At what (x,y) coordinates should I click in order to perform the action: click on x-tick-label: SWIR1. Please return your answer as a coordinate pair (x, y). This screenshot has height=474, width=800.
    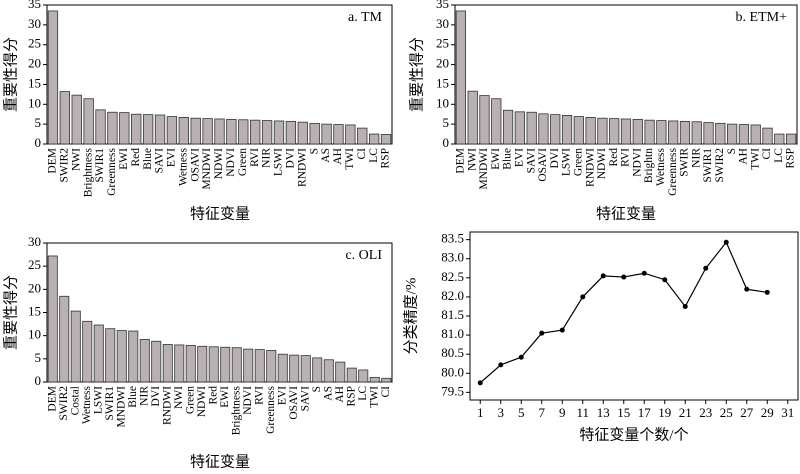
    Looking at the image, I should click on (708, 165).